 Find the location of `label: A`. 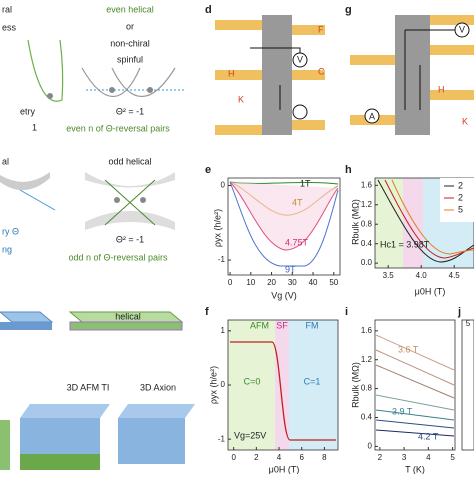

label: A is located at coordinates (372, 116).